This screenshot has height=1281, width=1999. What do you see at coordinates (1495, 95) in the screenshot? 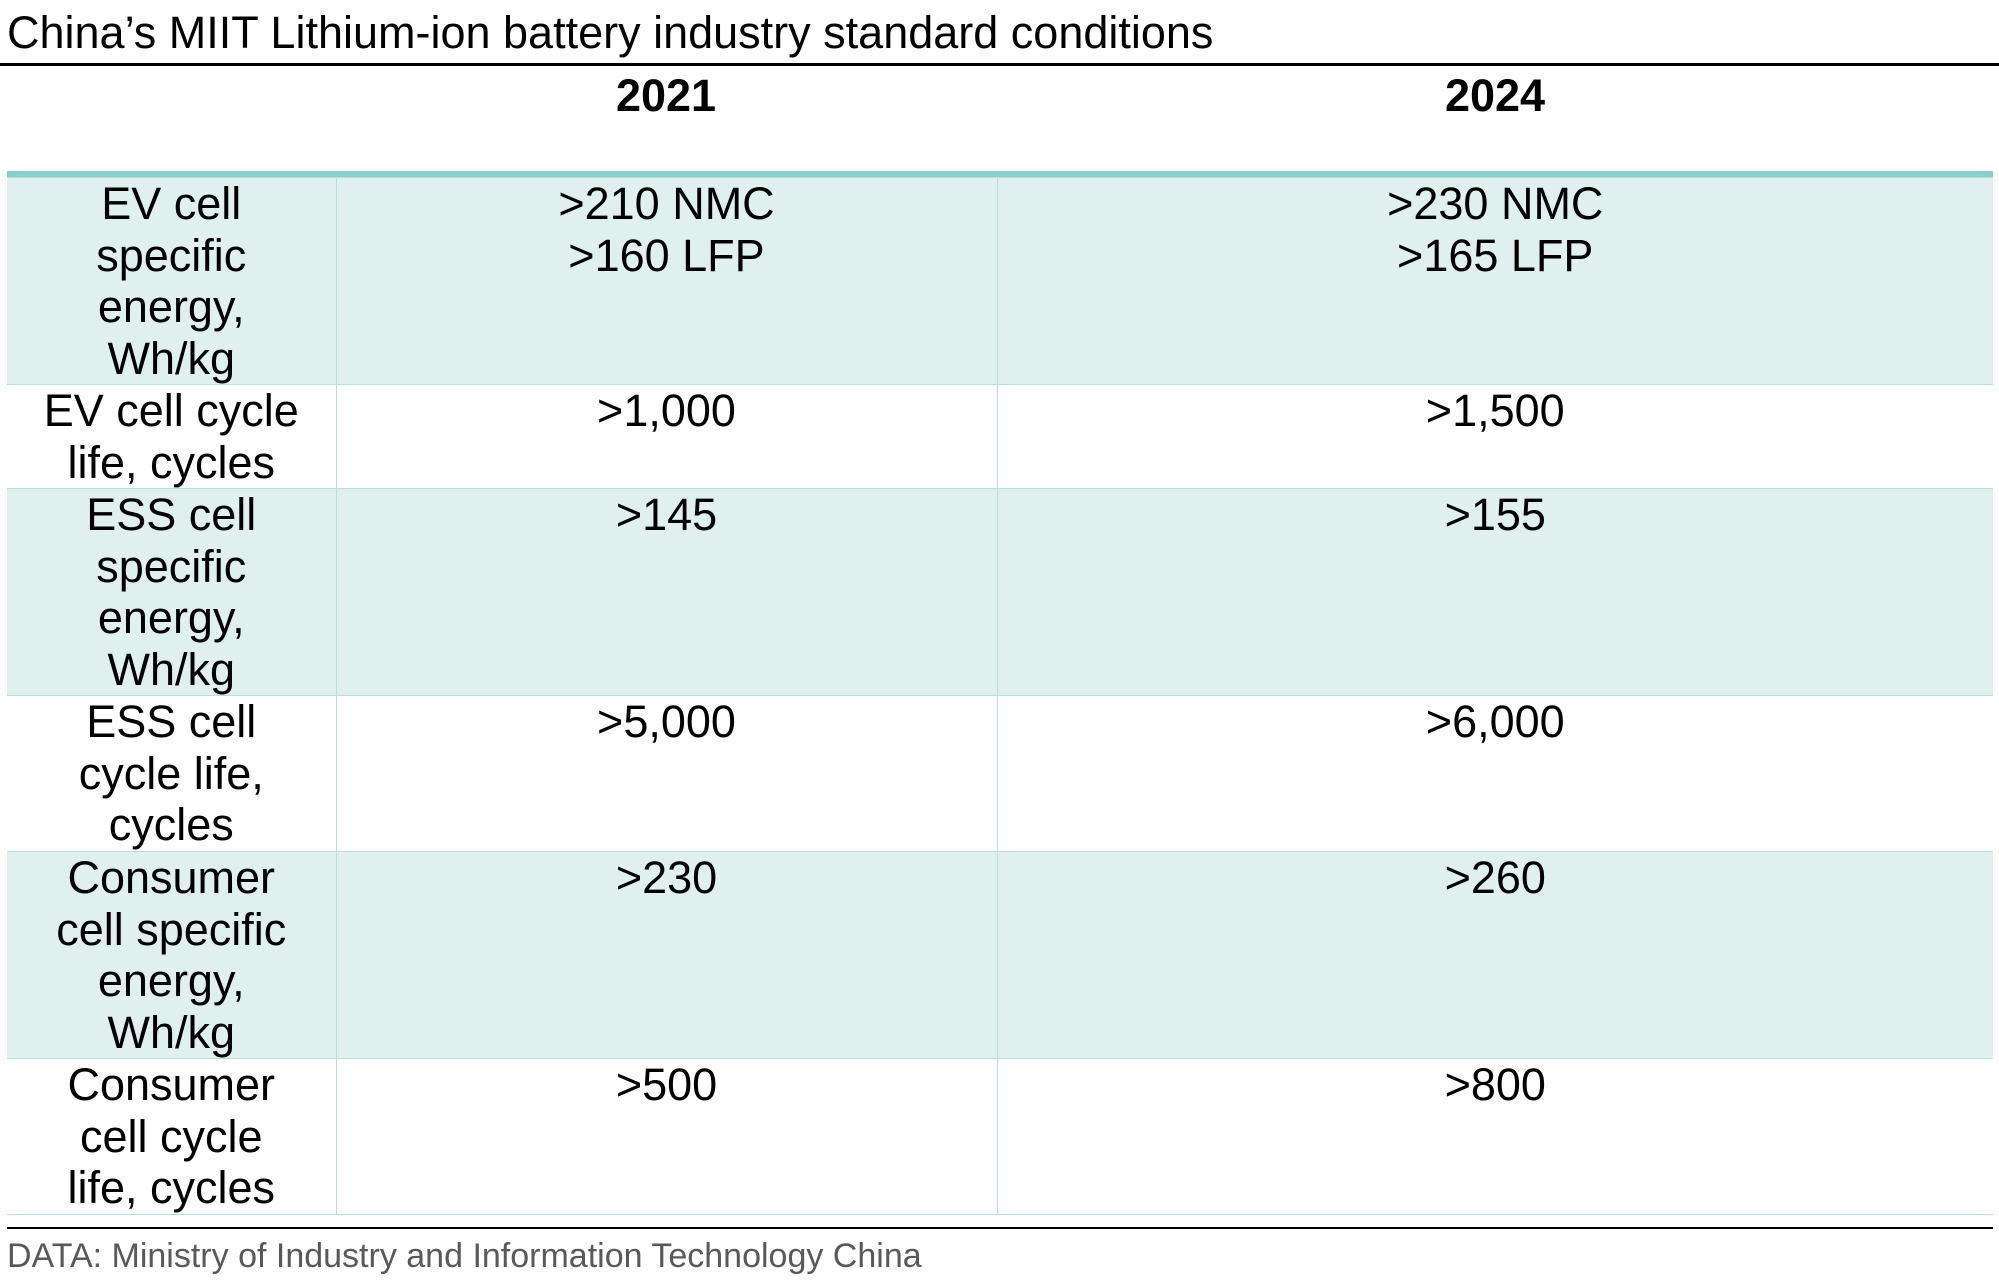
I see `column-header-2024: 2024` at bounding box center [1495, 95].